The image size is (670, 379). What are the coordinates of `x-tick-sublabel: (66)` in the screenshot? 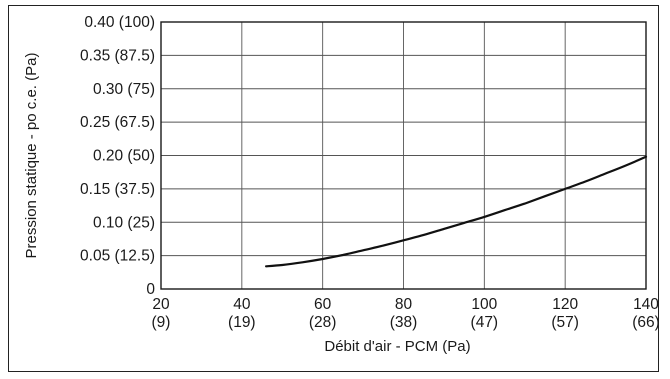 It's located at (646, 322).